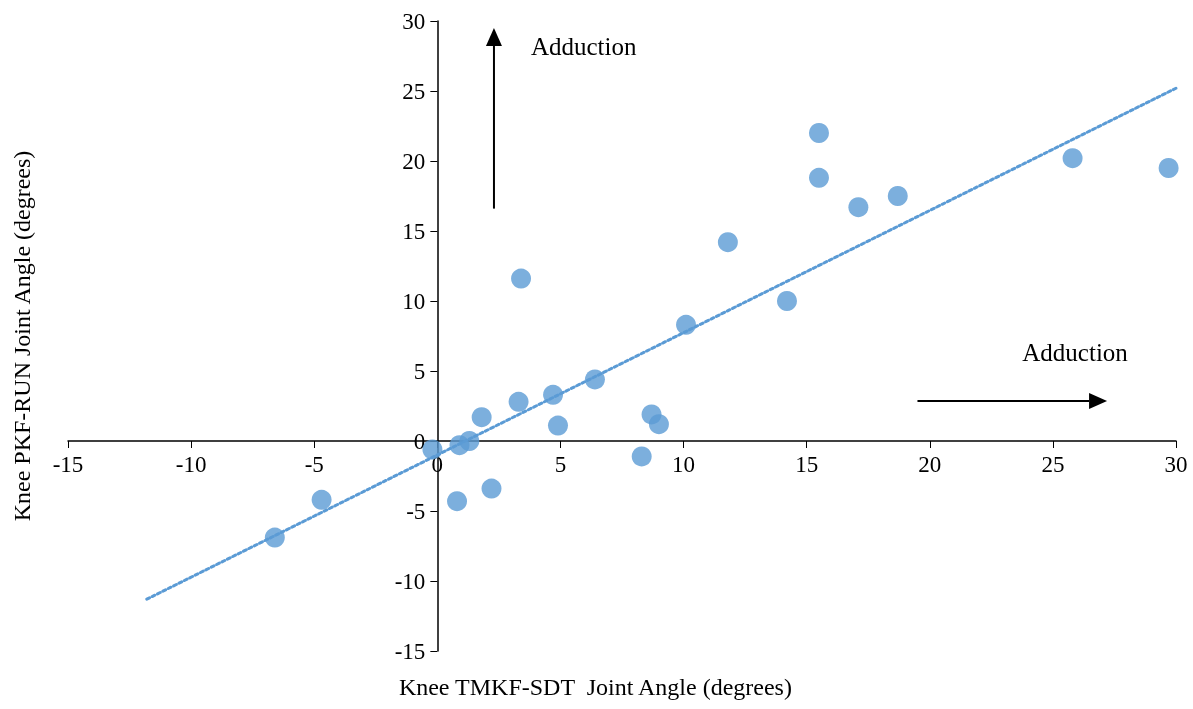 This screenshot has width=1193, height=709. I want to click on y-tick-label: -5, so click(416, 511).